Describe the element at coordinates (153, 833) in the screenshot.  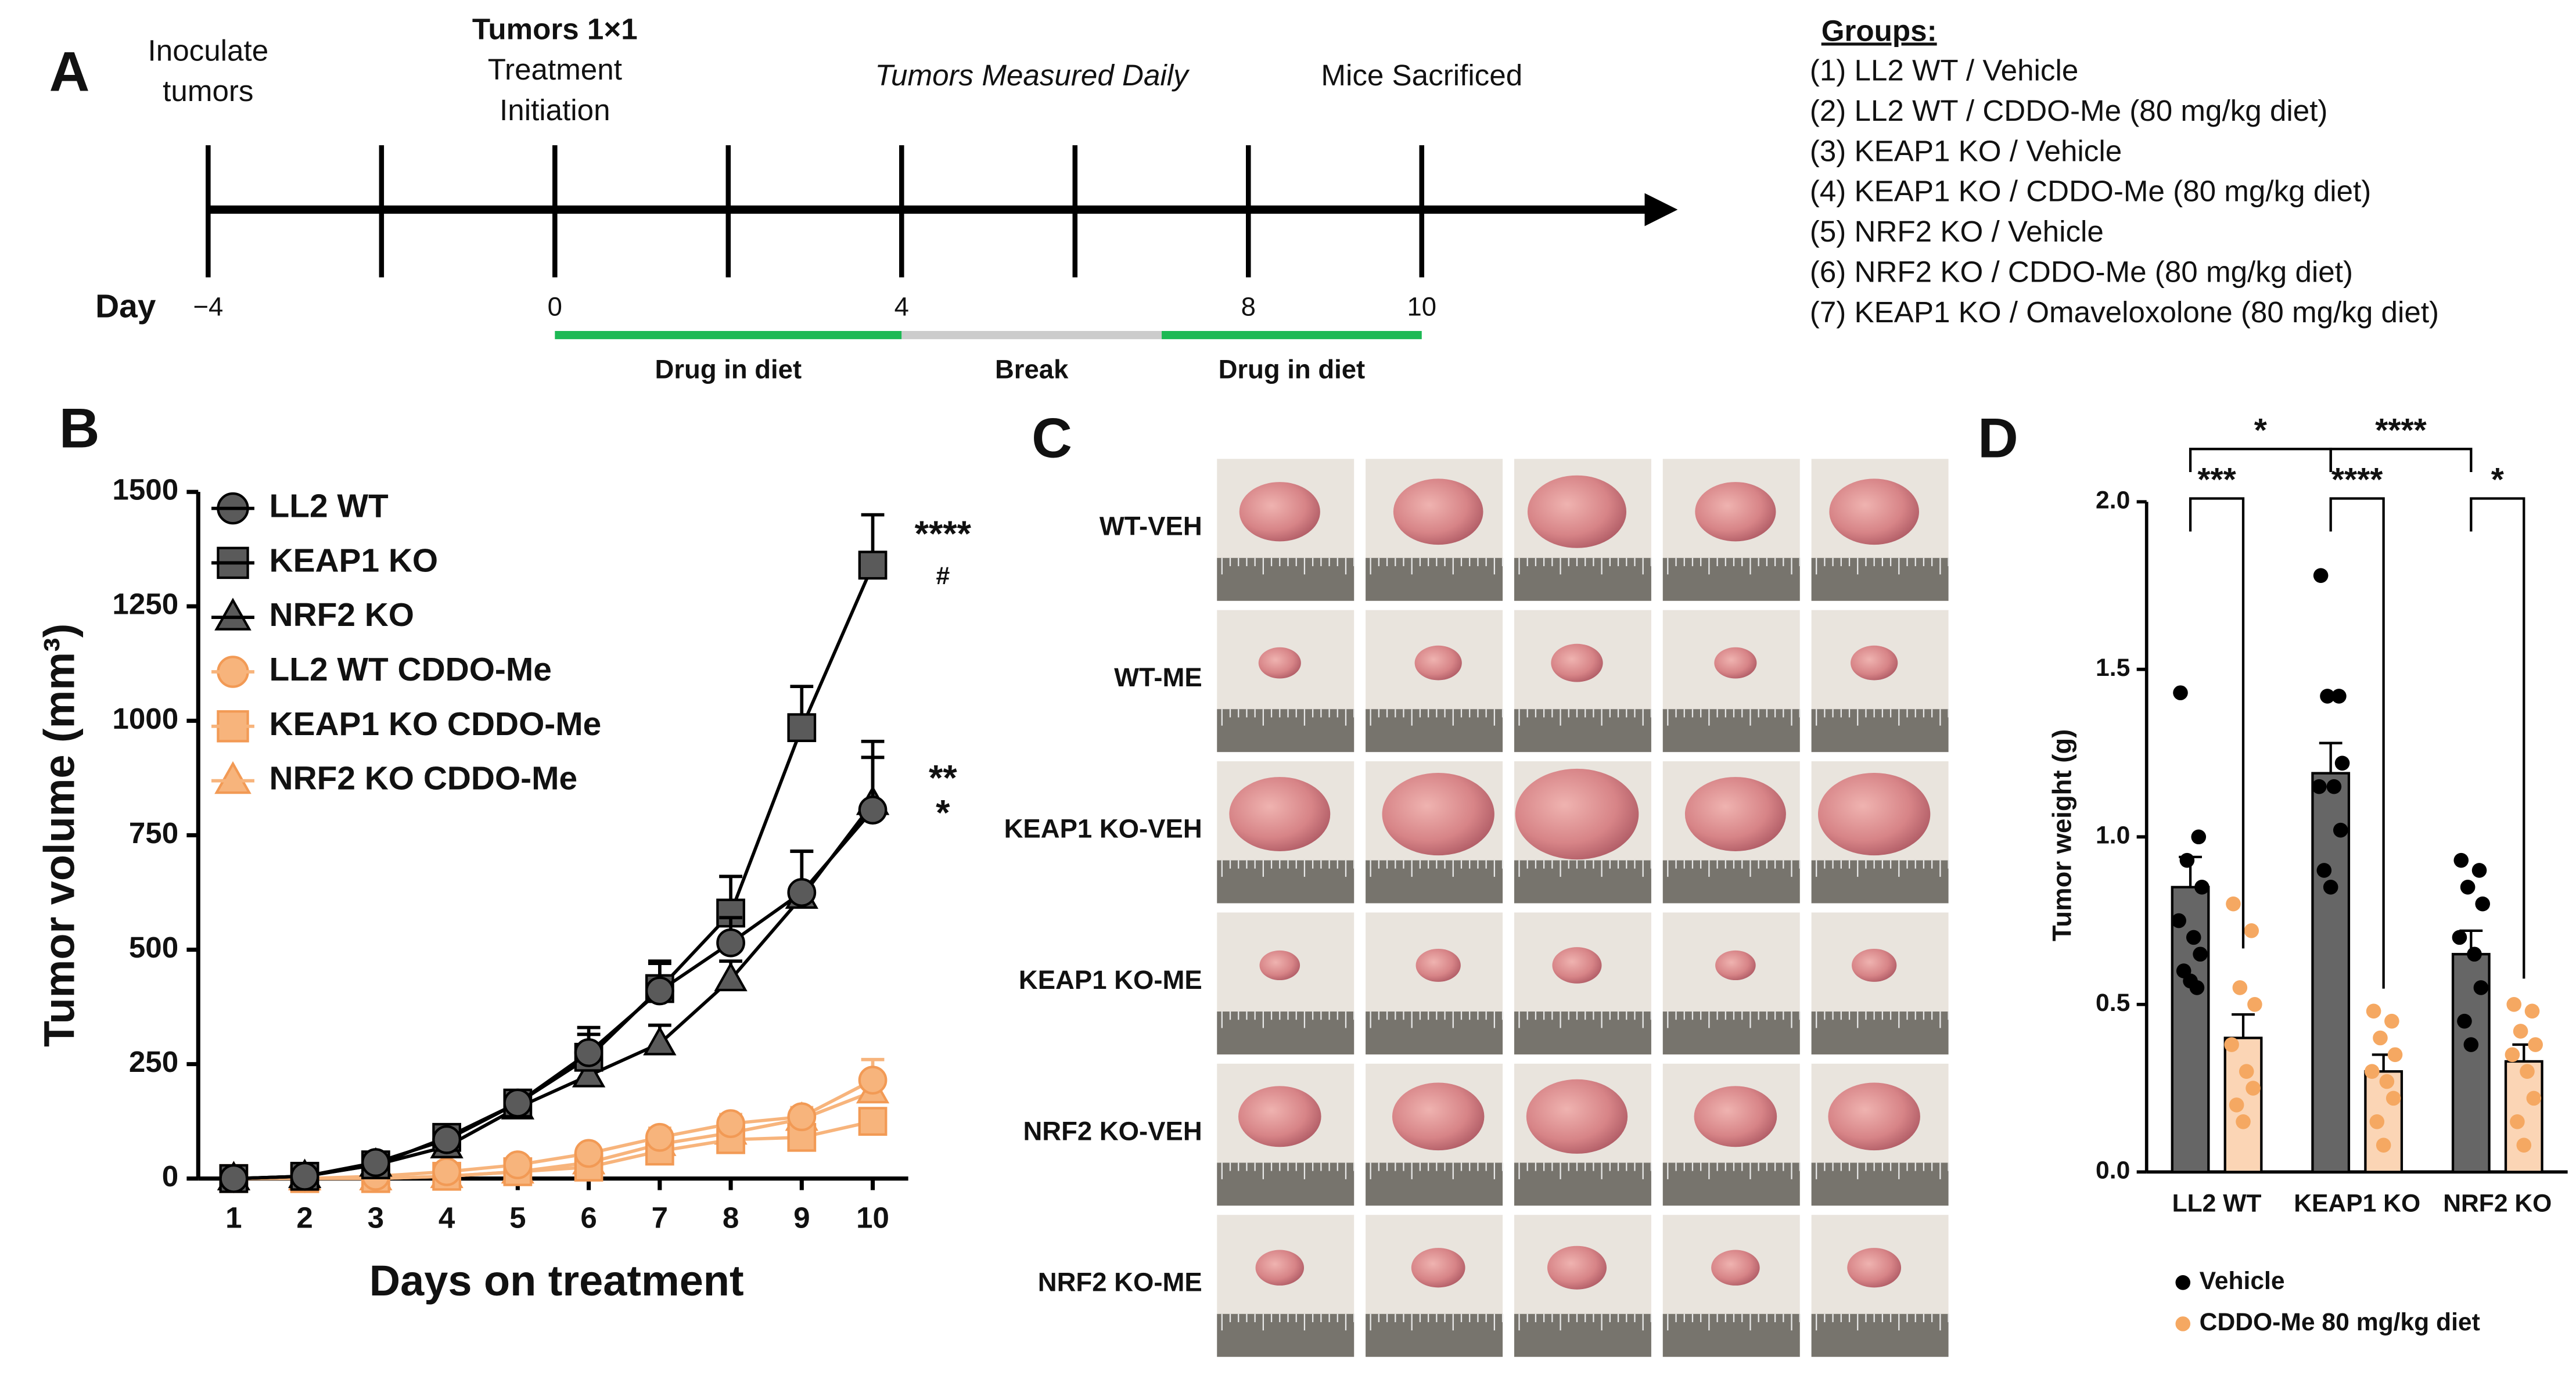
I see `y-tick-label: 750` at that location.